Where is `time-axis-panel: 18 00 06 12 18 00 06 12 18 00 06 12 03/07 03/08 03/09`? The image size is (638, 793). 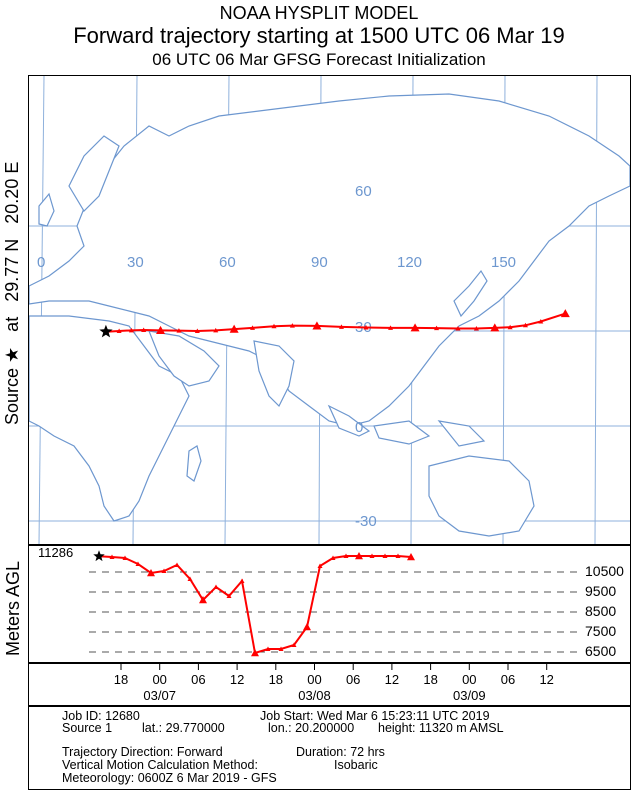
time-axis-panel: 18 00 06 12 18 00 06 12 18 00 06 12 03/07 03/08 03/09 is located at coordinates (329, 684).